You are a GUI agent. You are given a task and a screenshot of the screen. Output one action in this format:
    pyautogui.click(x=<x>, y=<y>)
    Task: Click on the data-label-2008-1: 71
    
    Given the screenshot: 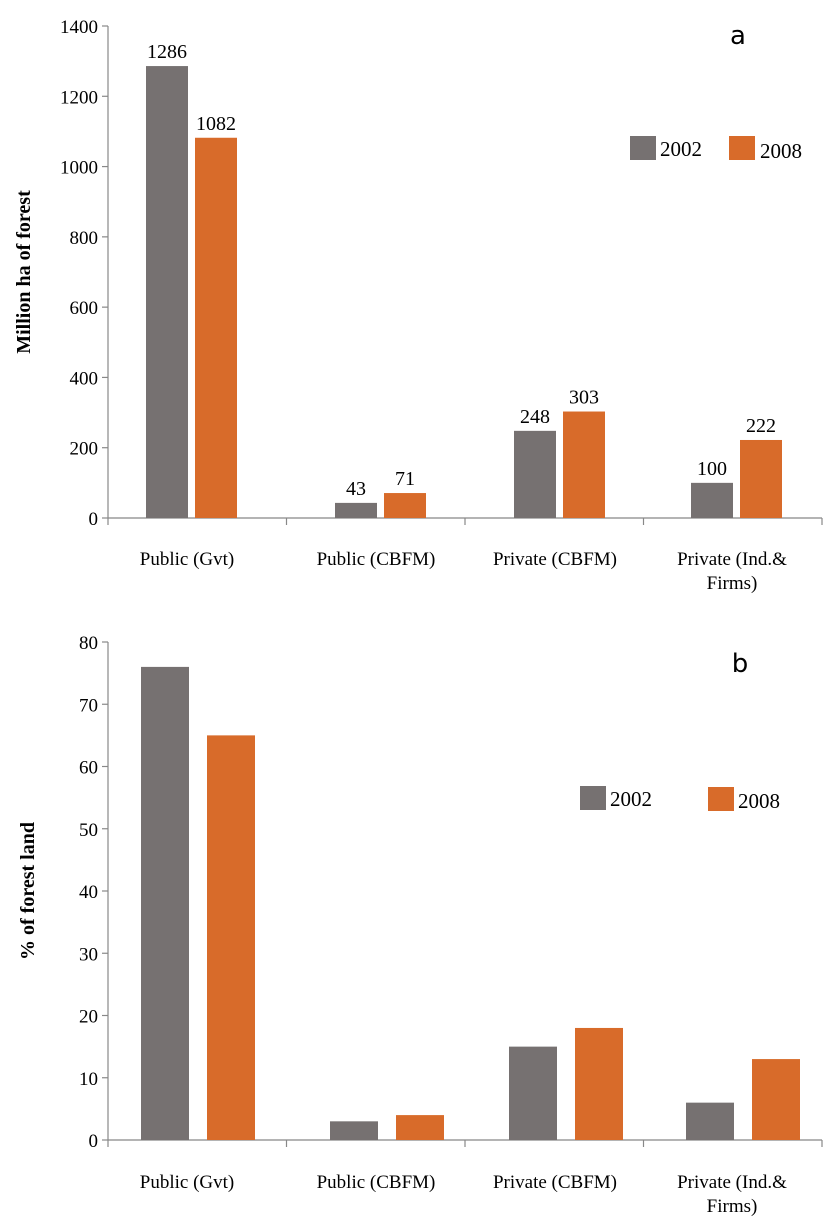 What is the action you would take?
    pyautogui.click(x=405, y=479)
    